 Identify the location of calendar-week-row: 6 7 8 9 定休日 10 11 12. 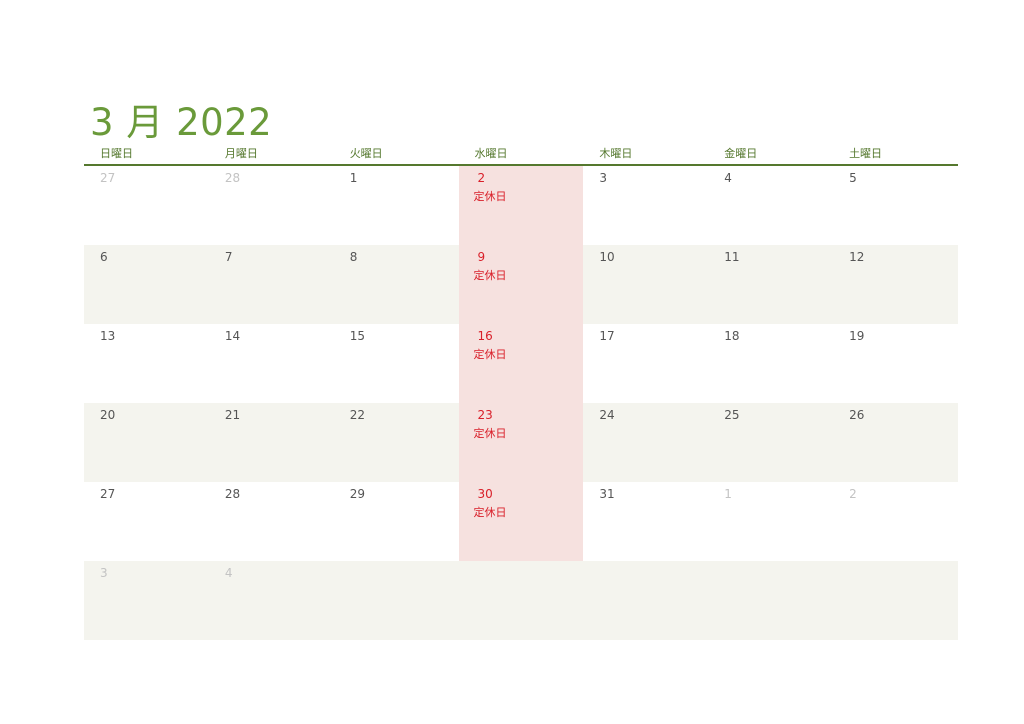
(521, 284).